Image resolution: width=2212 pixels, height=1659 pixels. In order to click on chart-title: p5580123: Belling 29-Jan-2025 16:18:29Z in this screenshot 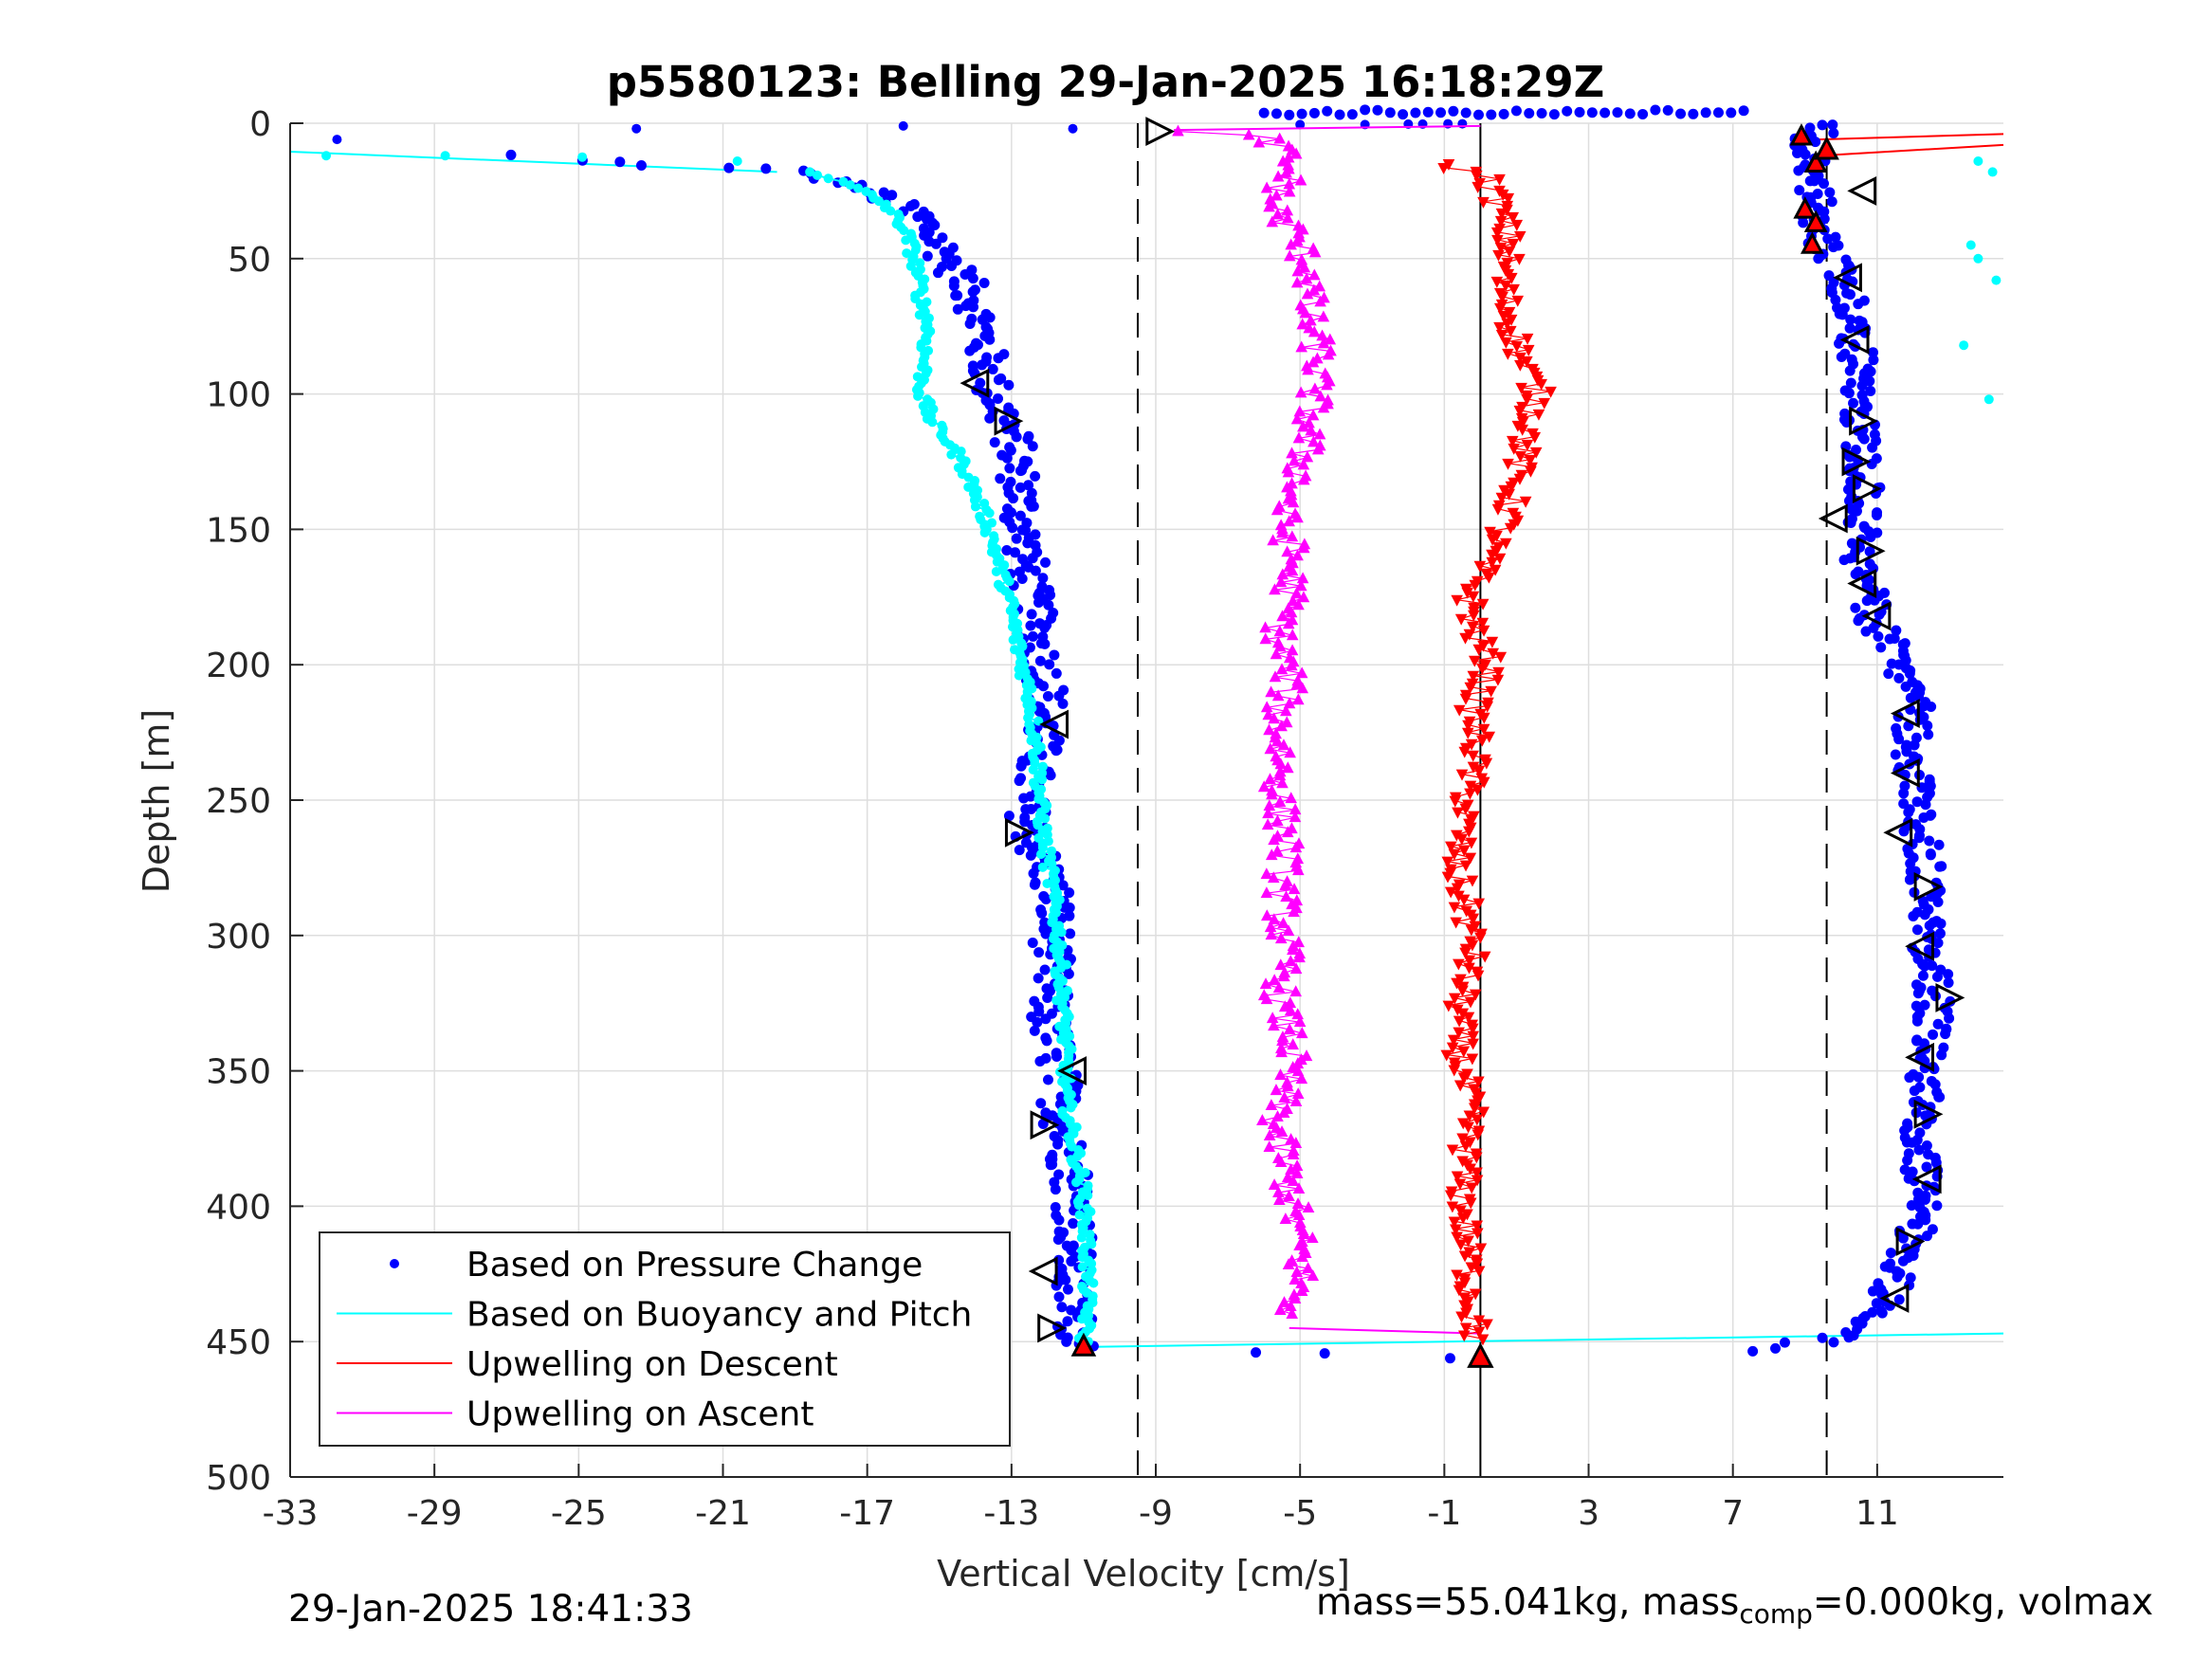, I will do `click(1106, 82)`.